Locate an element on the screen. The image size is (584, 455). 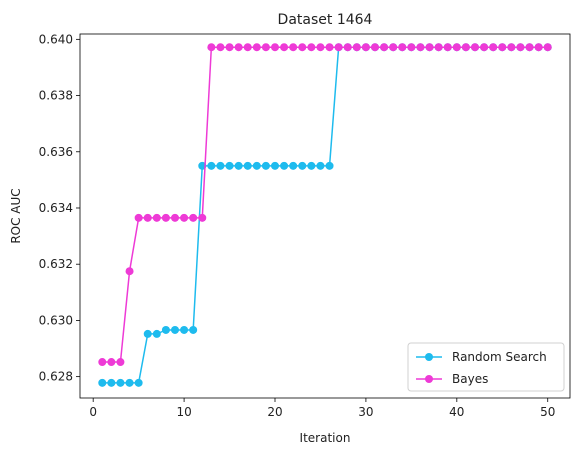
y-axis-label: ROC AUC is located at coordinates (16, 215).